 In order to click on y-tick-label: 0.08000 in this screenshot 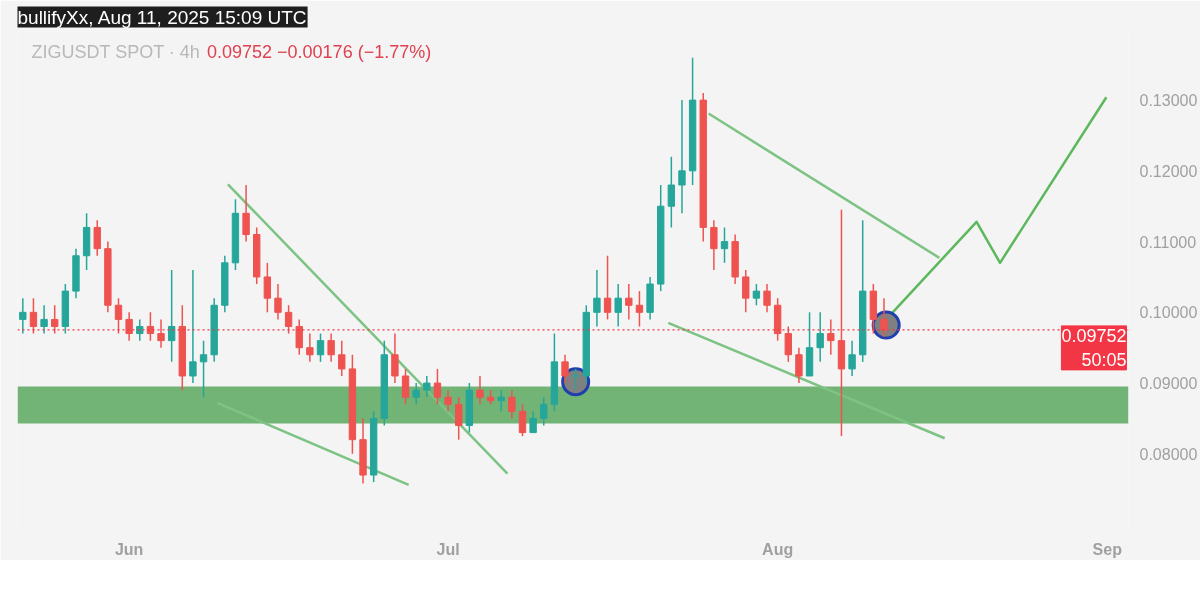, I will do `click(1168, 454)`.